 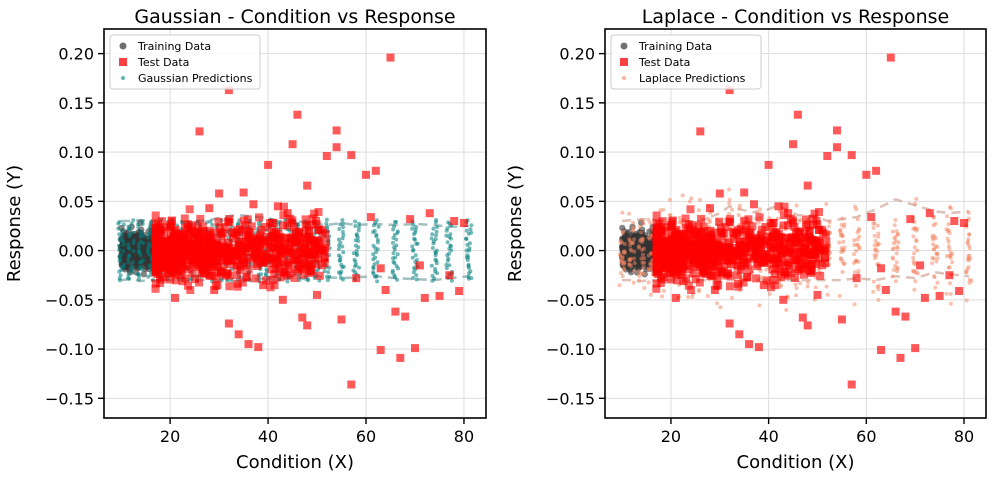 I want to click on training-point, so click(x=638, y=267).